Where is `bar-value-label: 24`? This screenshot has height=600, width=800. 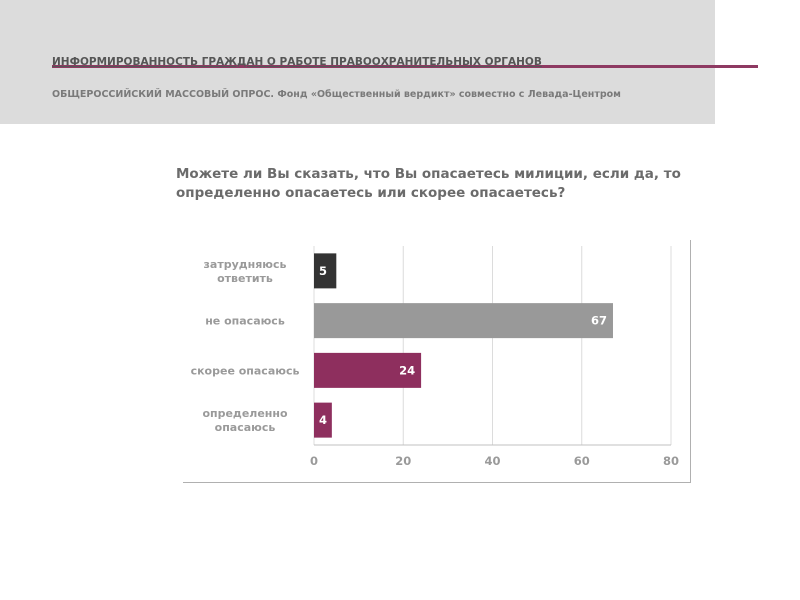
bar-value-label: 24 is located at coordinates (407, 370).